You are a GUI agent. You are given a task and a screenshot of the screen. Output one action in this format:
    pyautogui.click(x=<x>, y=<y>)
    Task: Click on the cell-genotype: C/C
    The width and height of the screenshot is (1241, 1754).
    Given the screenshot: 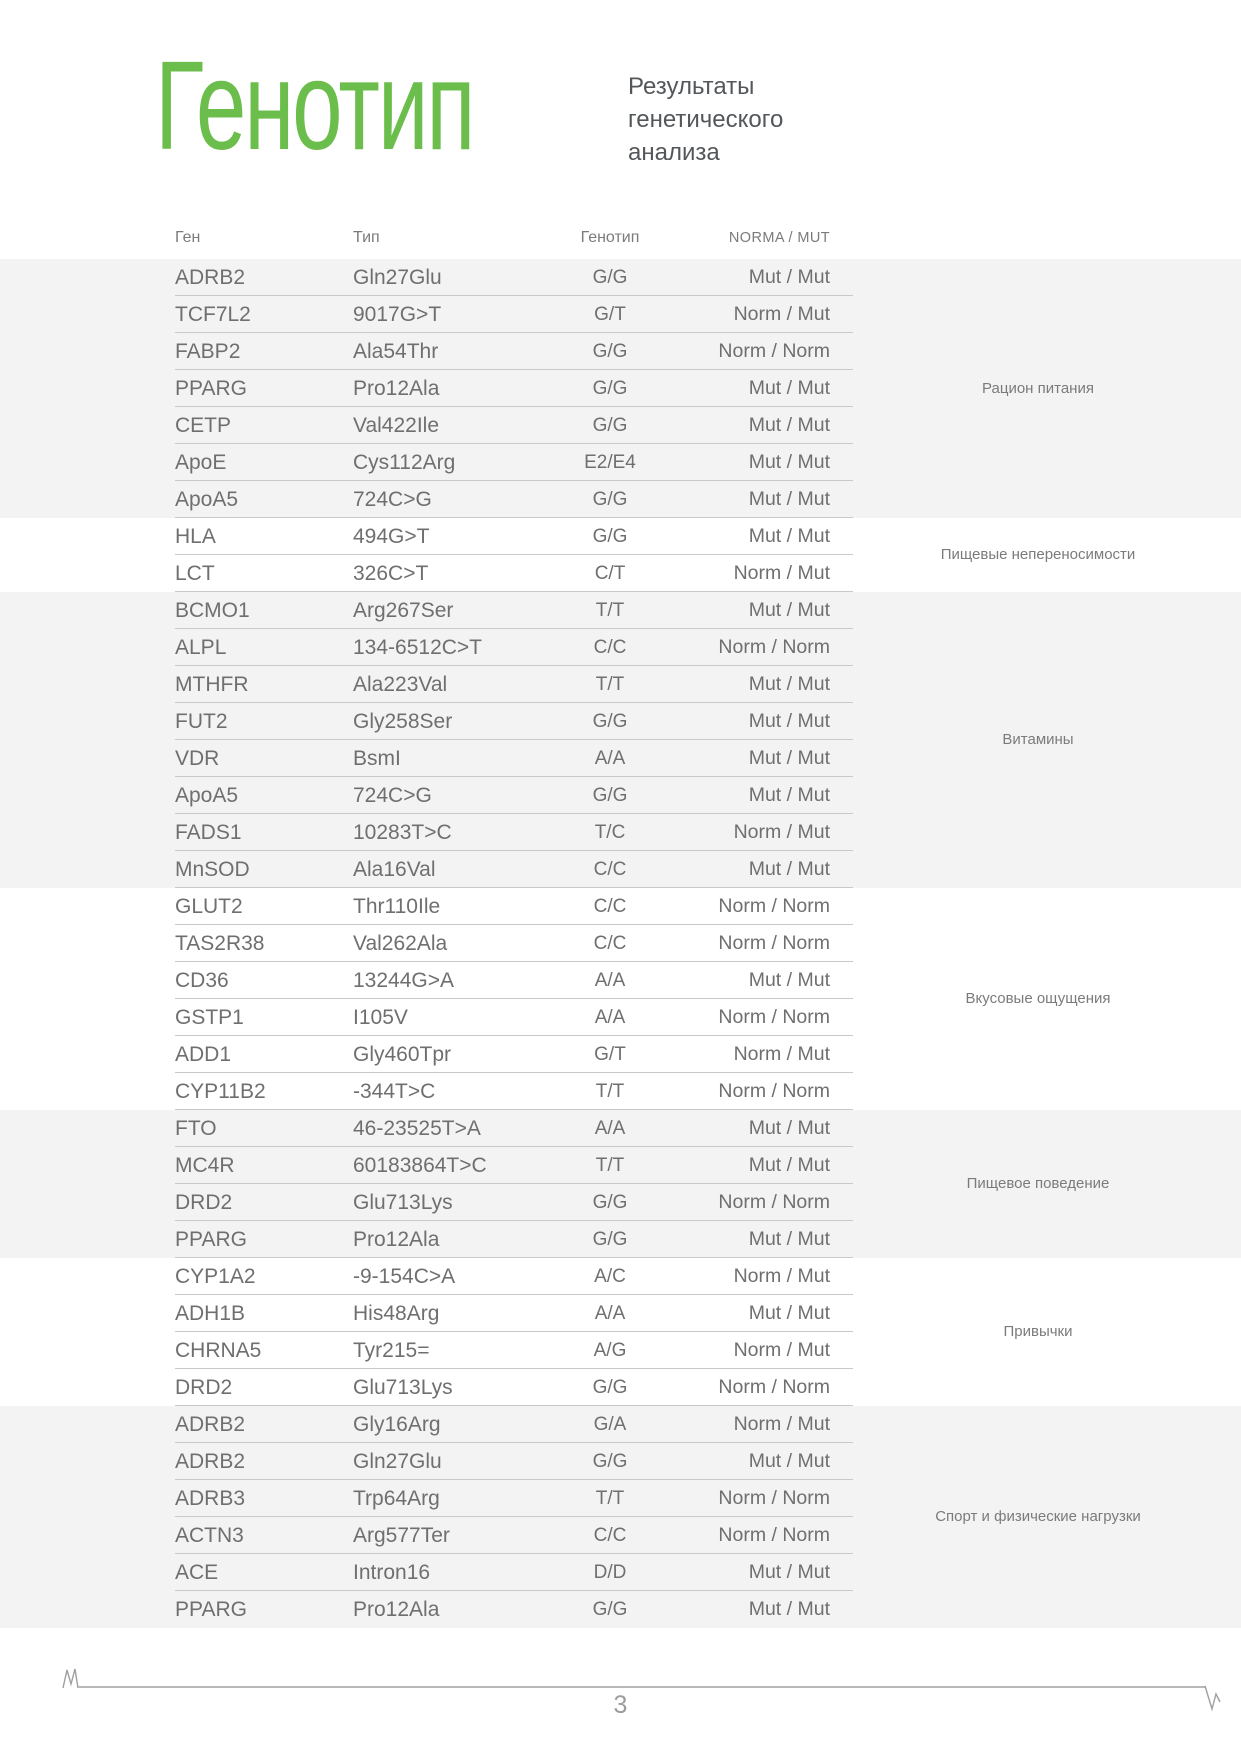 What is the action you would take?
    pyautogui.click(x=610, y=1535)
    